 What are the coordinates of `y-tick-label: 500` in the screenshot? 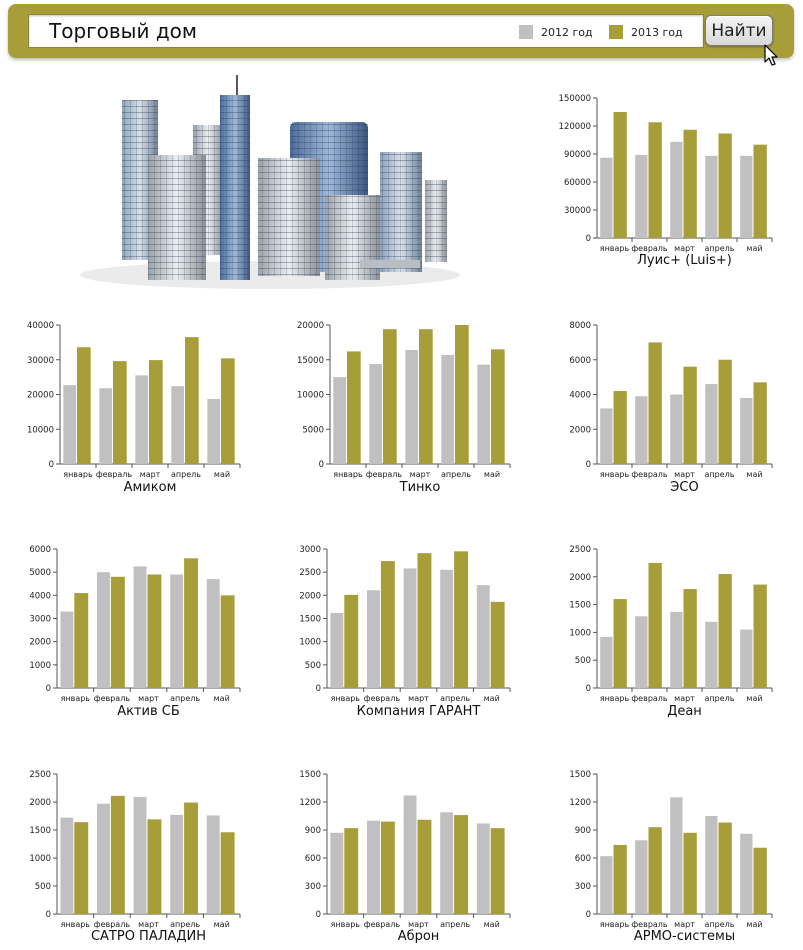 It's located at (43, 887).